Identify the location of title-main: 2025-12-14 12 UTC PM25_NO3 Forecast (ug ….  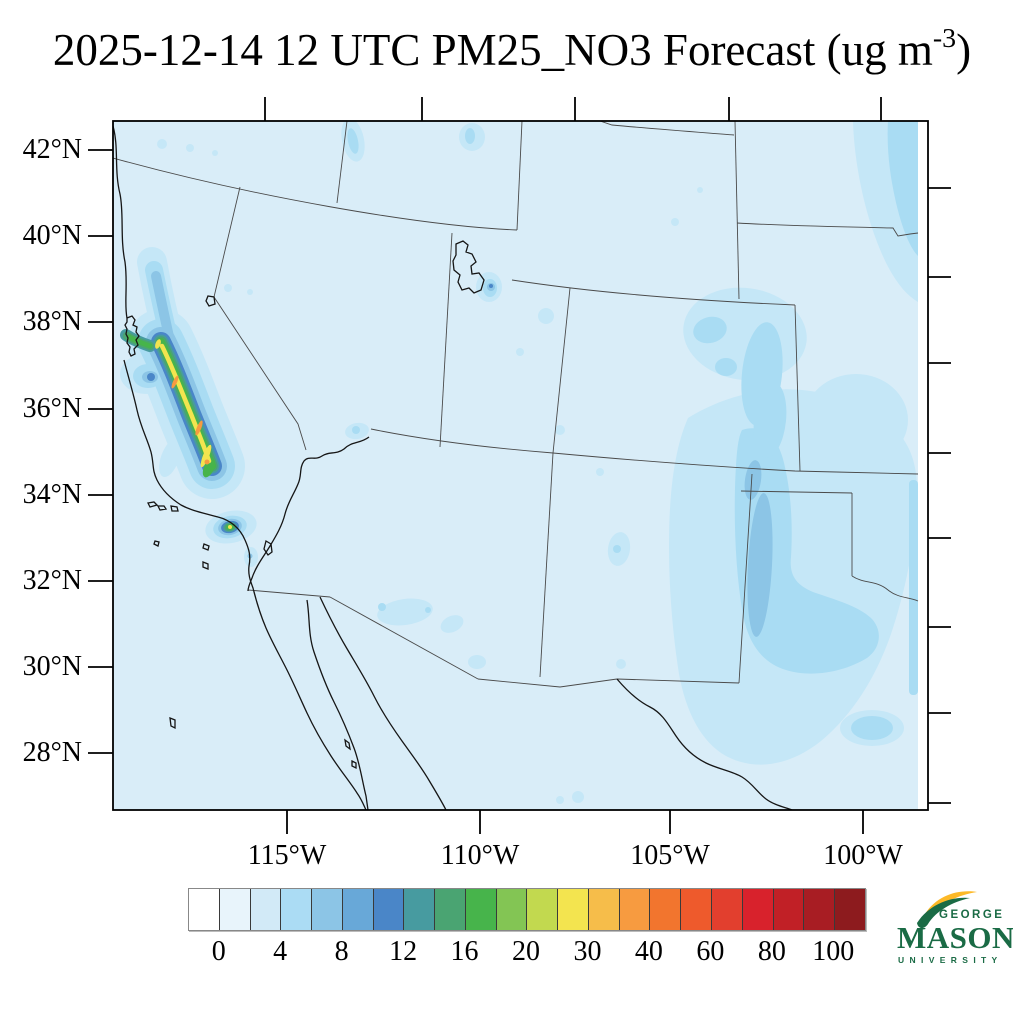
(492, 50).